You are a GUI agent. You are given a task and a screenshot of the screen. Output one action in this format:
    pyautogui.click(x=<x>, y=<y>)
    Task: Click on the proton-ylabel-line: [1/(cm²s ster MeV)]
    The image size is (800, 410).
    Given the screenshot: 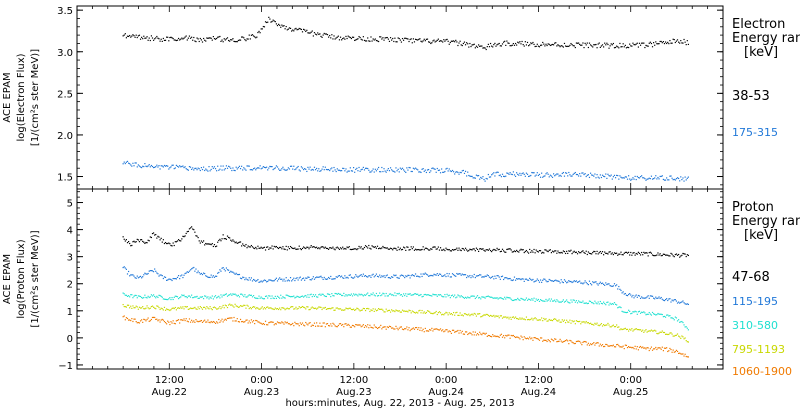 What is the action you would take?
    pyautogui.click(x=35, y=278)
    